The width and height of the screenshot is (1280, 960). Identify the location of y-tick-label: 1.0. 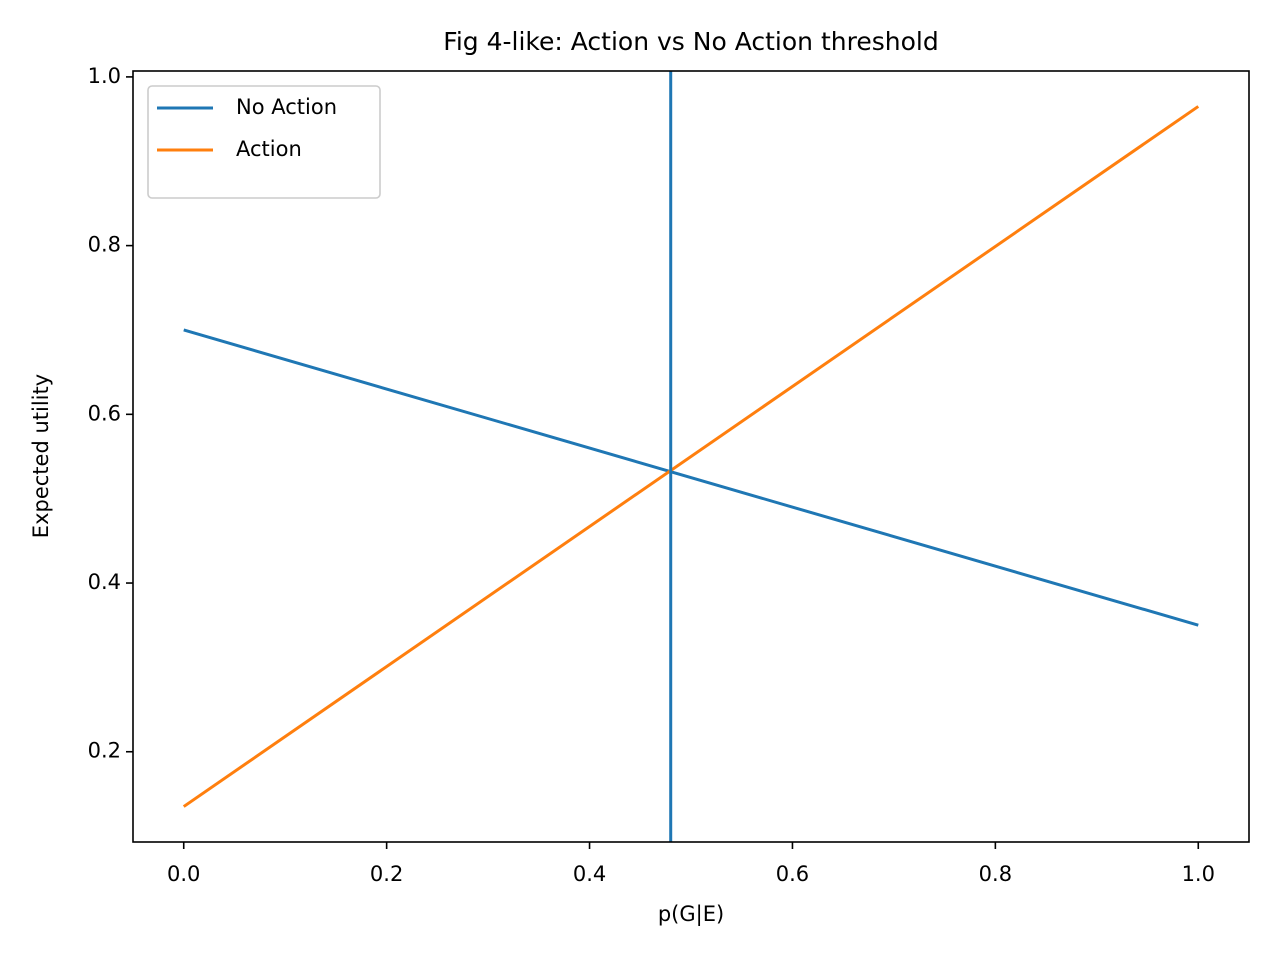
(104, 76).